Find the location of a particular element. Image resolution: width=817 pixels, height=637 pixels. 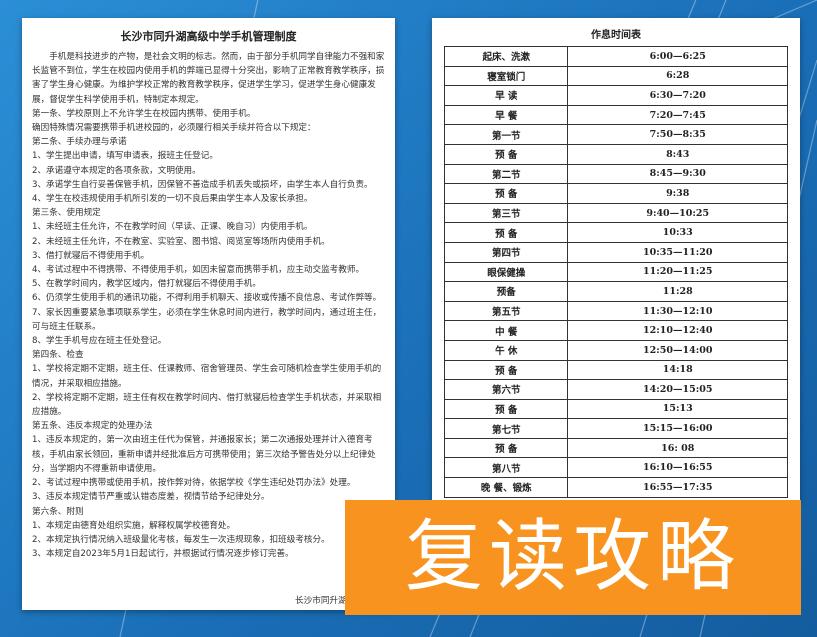

activity-cell: 起床、洗漱 is located at coordinates (506, 56).